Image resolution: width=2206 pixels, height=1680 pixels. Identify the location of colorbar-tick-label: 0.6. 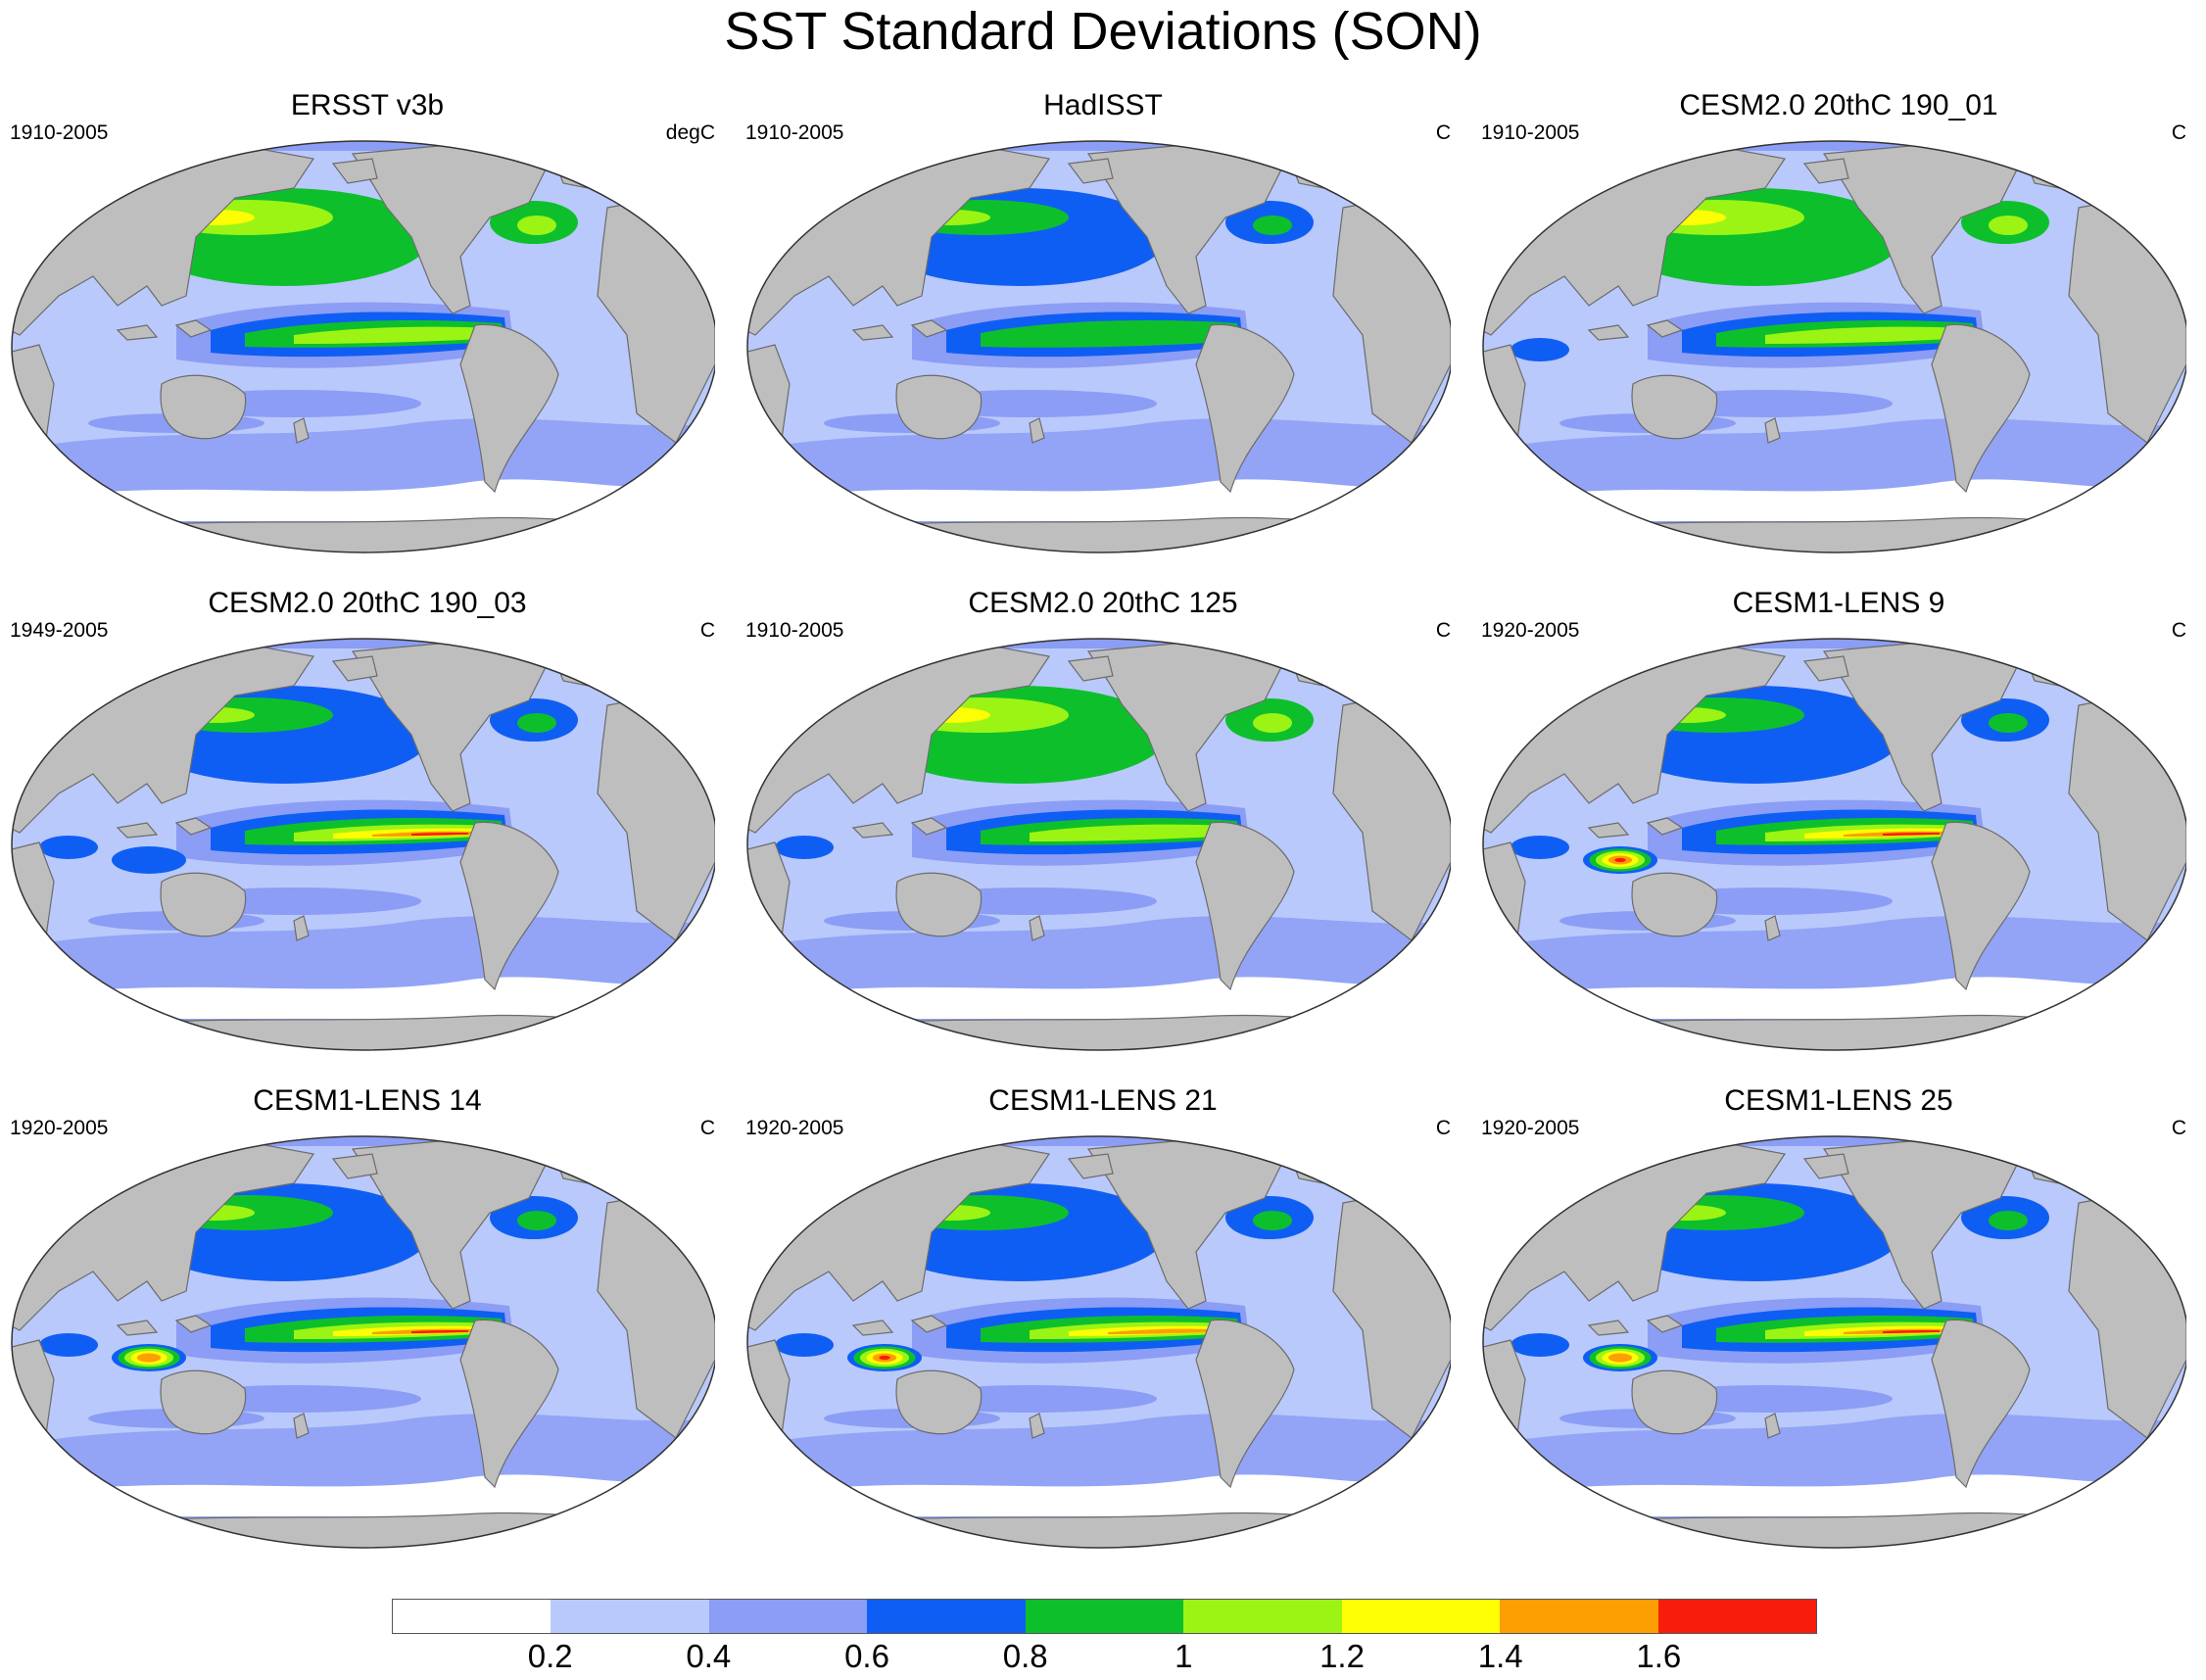
(866, 1656).